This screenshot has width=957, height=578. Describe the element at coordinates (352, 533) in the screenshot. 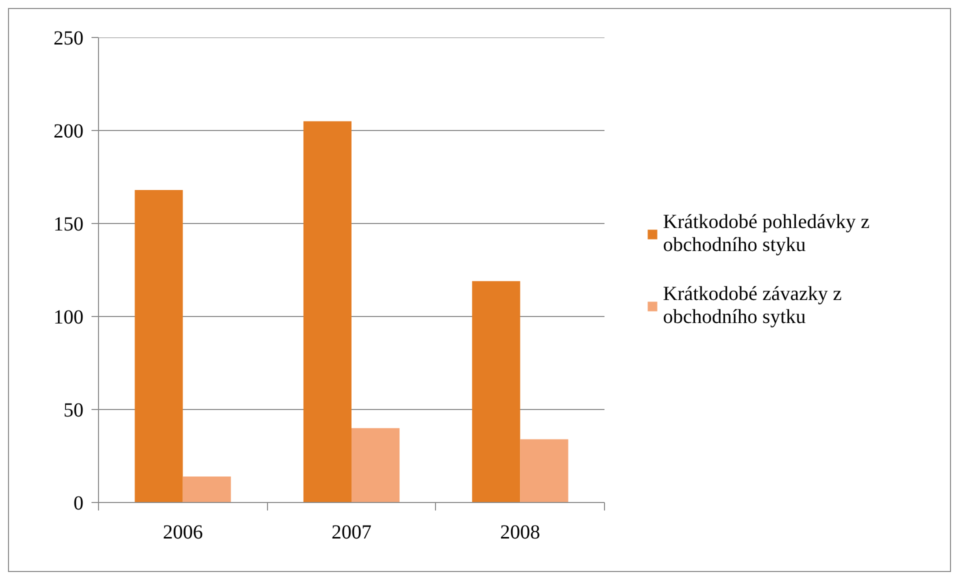

I see `x-tick-label: 2007` at that location.